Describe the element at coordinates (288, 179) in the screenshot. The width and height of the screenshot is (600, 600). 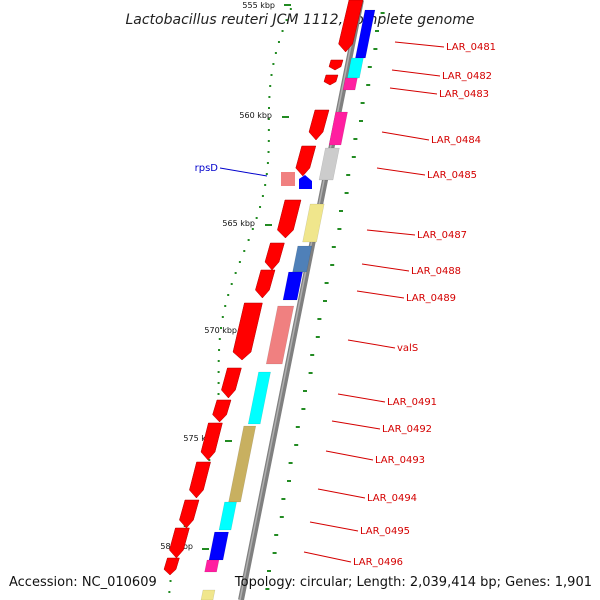
I see `rpsD-feature` at that location.